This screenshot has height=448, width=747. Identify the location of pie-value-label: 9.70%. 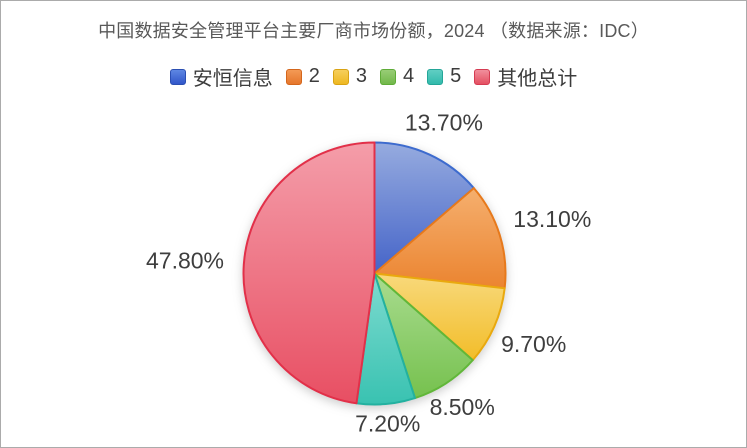
(533, 344).